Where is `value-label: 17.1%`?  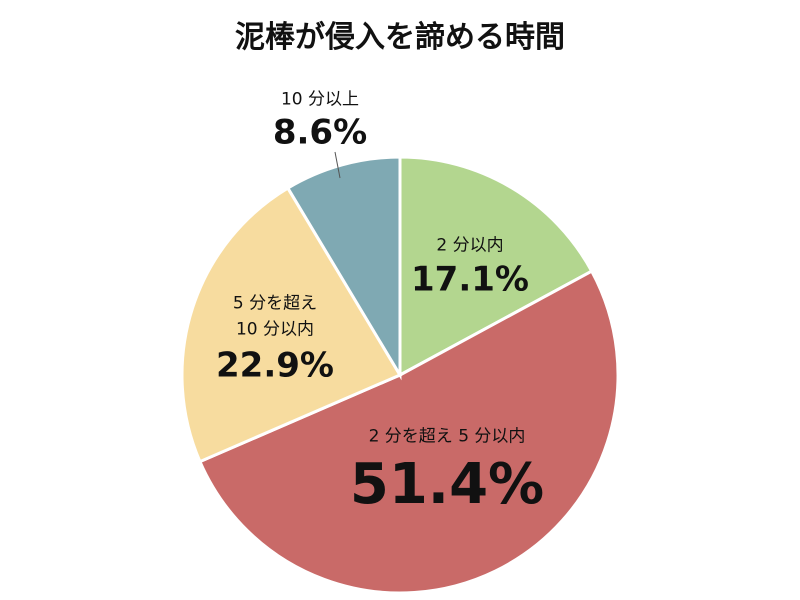
value-label: 17.1% is located at coordinates (470, 279).